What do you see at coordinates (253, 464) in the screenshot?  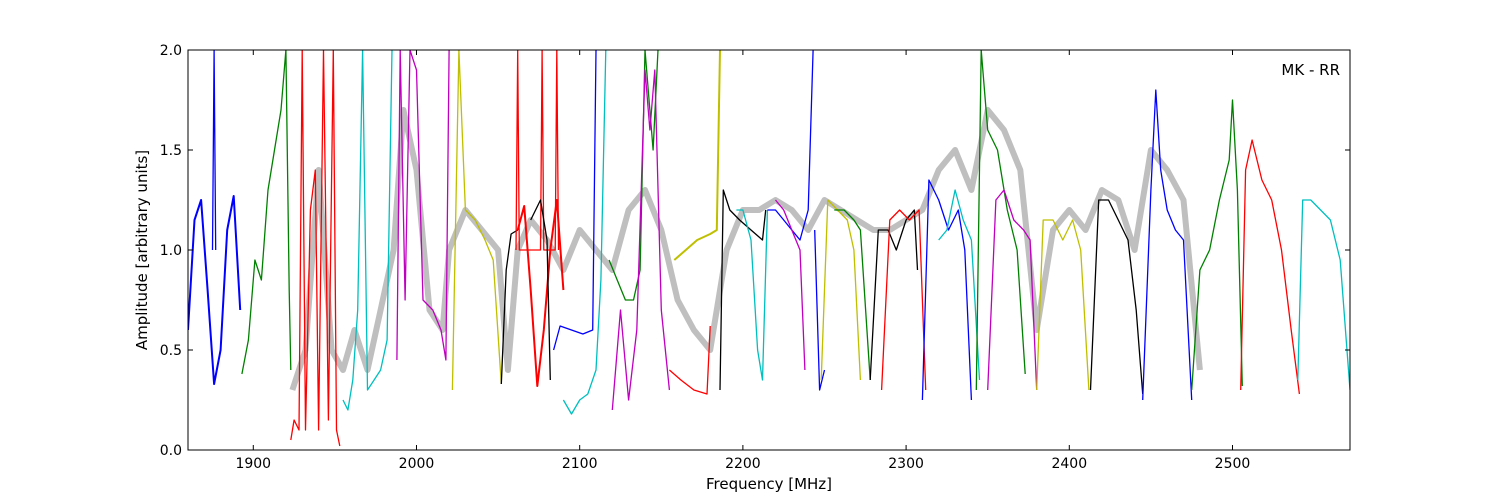 I see `x-tick-label: 1900` at bounding box center [253, 464].